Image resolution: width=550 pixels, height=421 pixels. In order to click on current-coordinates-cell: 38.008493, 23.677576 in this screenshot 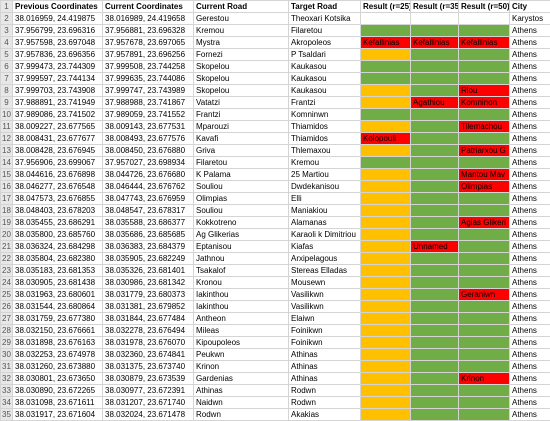, I will do `click(148, 139)`.